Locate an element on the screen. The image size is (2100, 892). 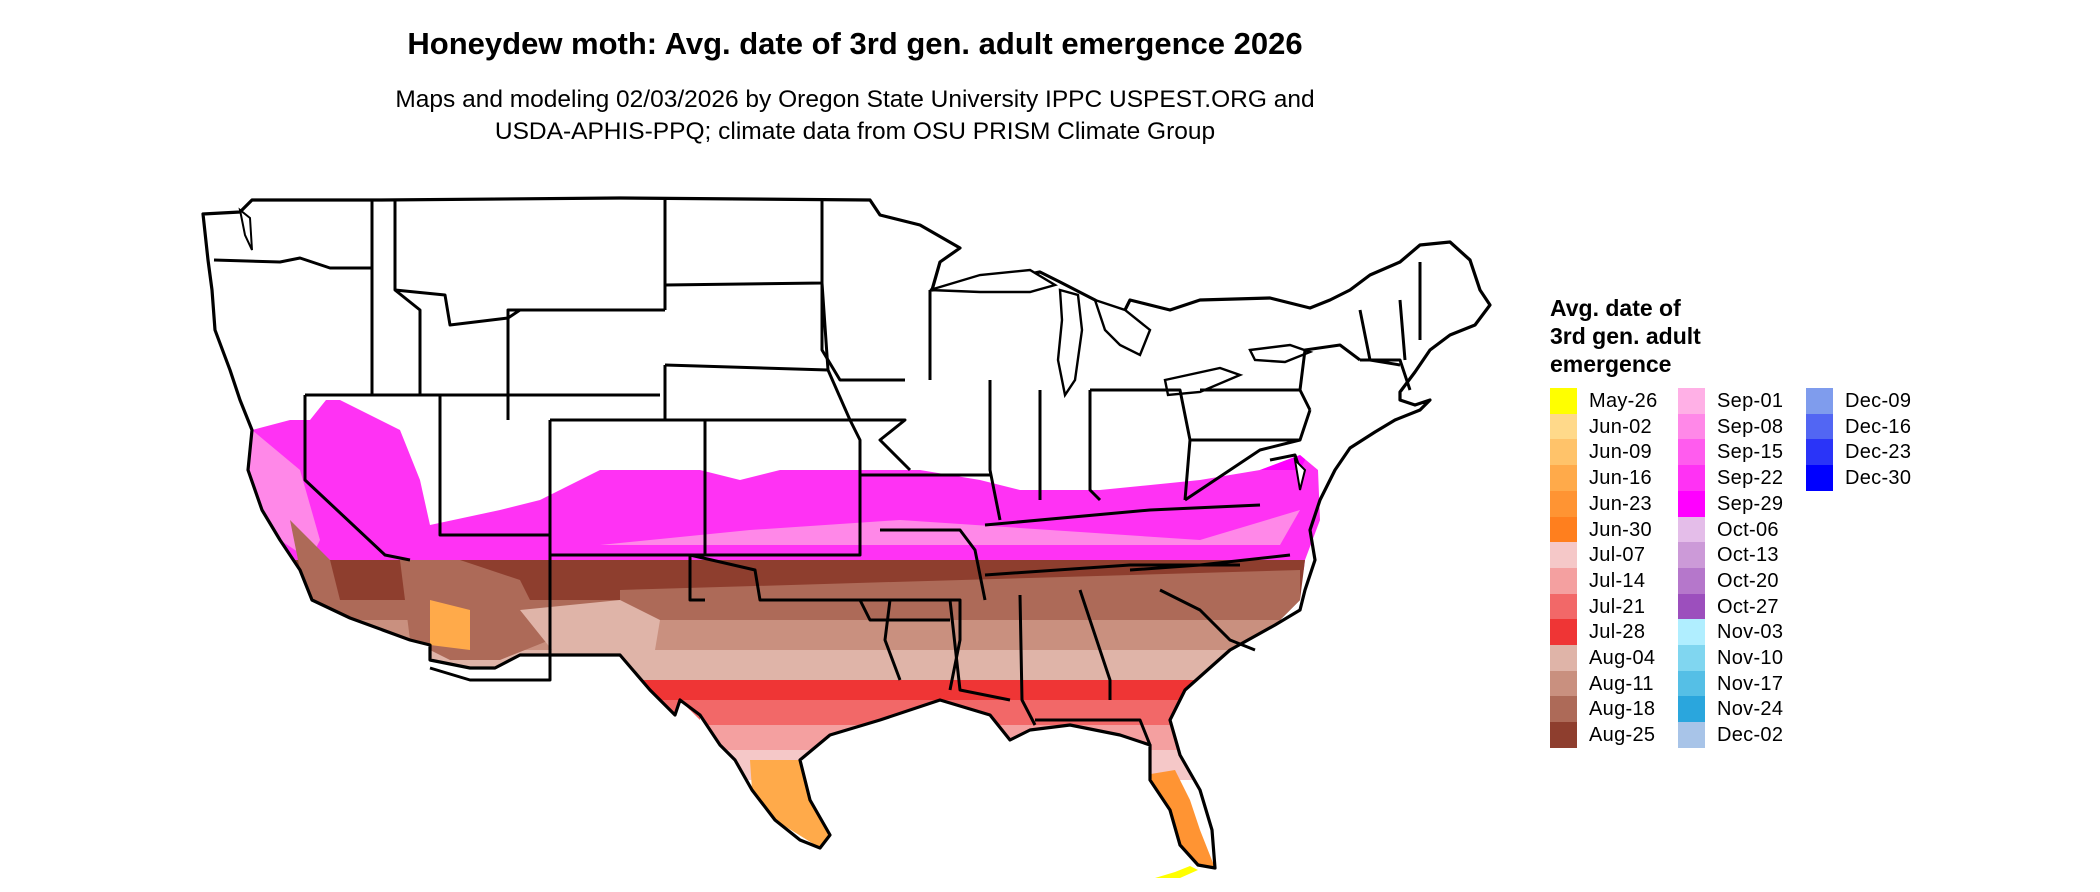
legend-title: Avg. date of 3rd gen. adult emergence is located at coordinates (1660, 336).